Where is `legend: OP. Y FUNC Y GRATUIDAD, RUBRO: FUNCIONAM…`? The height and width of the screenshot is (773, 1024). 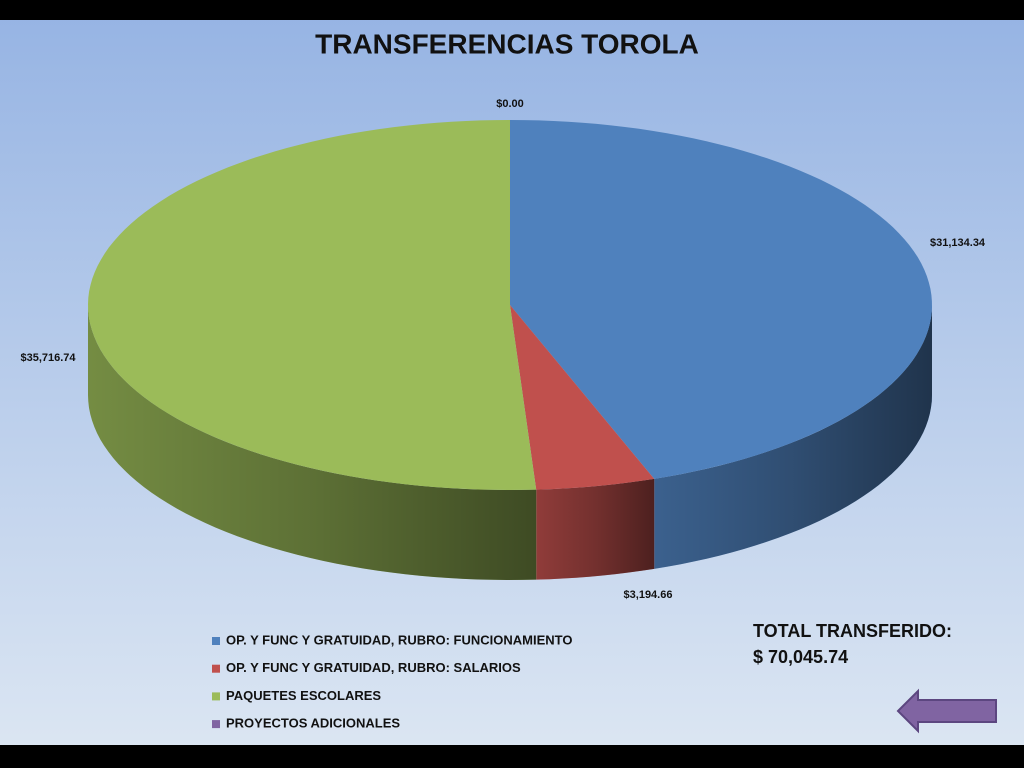 legend: OP. Y FUNC Y GRATUIDAD, RUBRO: FUNCIONAM… is located at coordinates (392, 681).